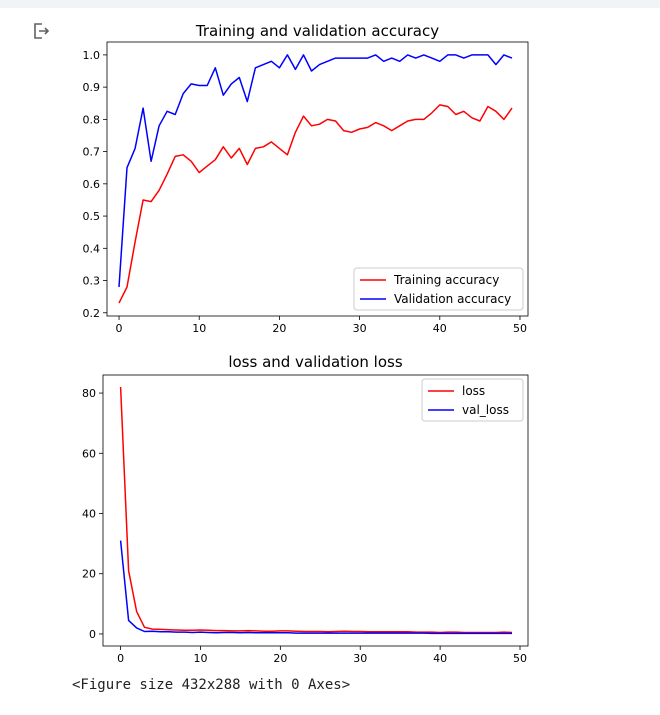 This screenshot has width=660, height=715. What do you see at coordinates (92, 87) in the screenshot?
I see `y-tick-label: 0.9` at bounding box center [92, 87].